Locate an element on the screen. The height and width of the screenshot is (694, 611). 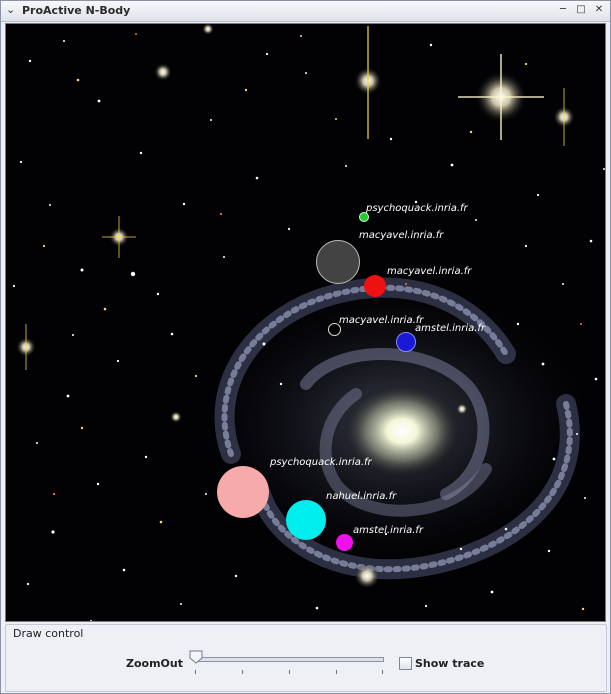
draw-control-panel: Draw control ZoomOut Show trace is located at coordinates (306, 658).